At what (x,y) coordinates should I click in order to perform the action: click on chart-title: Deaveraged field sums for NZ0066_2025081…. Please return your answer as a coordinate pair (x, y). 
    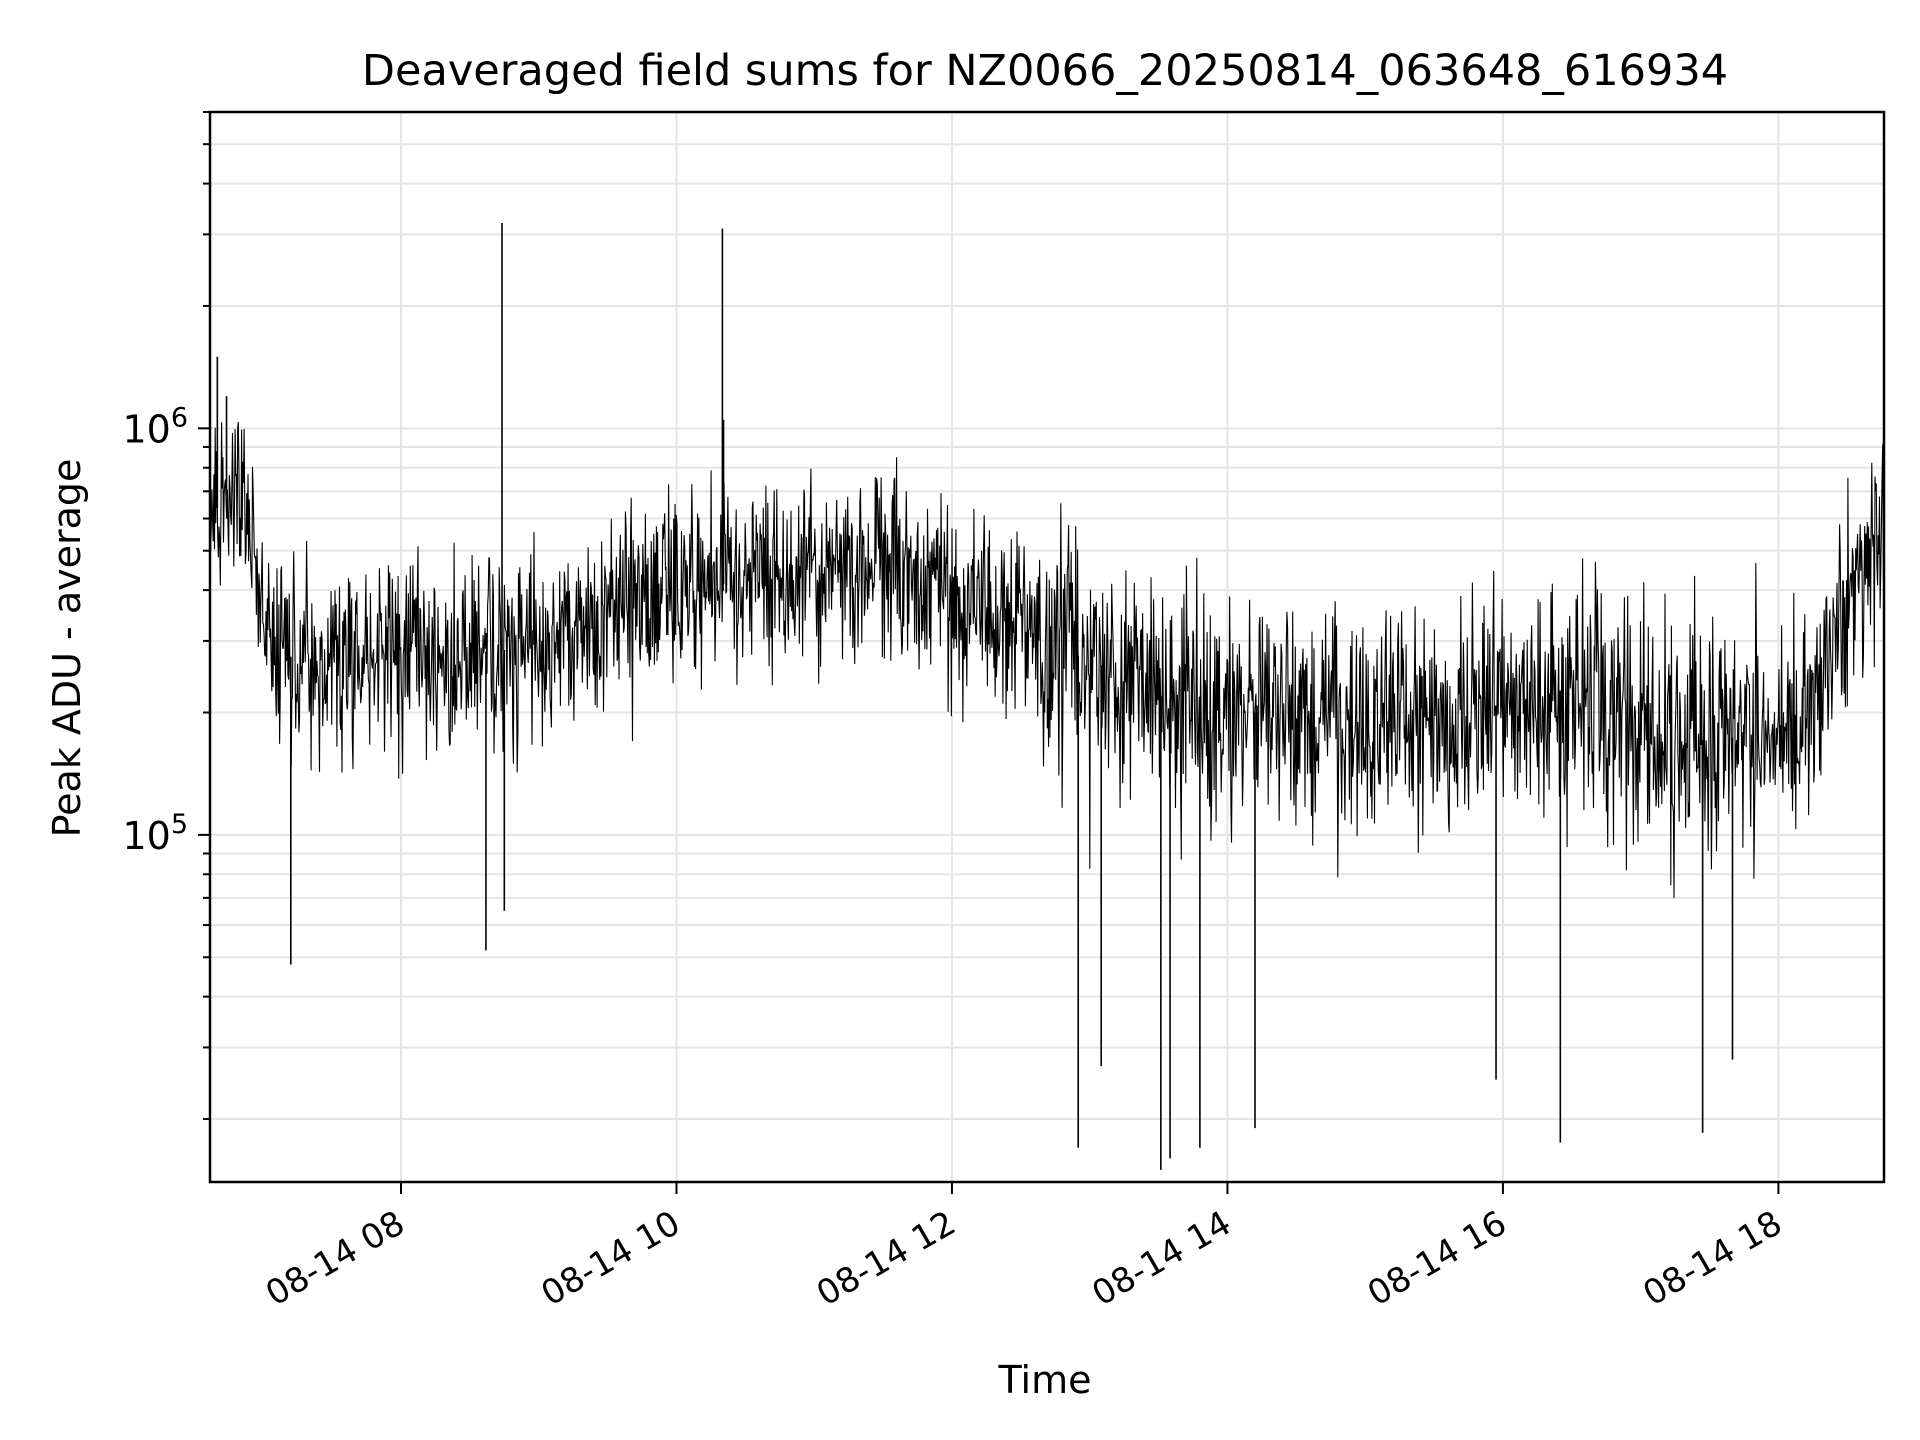
    Looking at the image, I should click on (1045, 71).